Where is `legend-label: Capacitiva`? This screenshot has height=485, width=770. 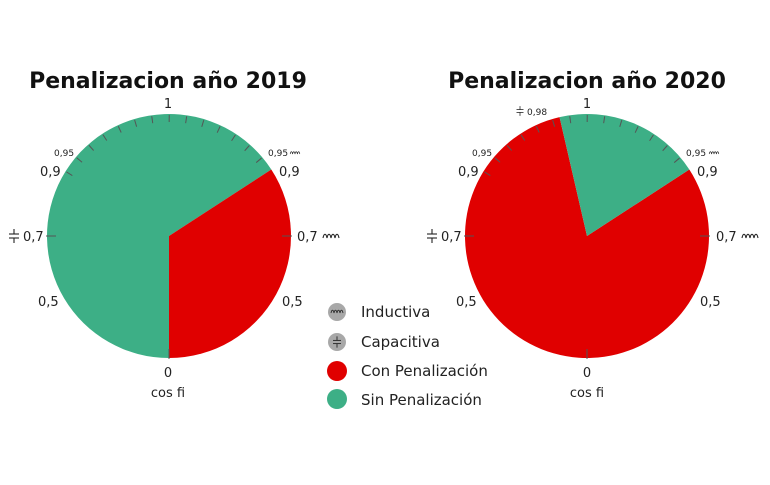
legend-label: Capacitiva is located at coordinates (400, 342).